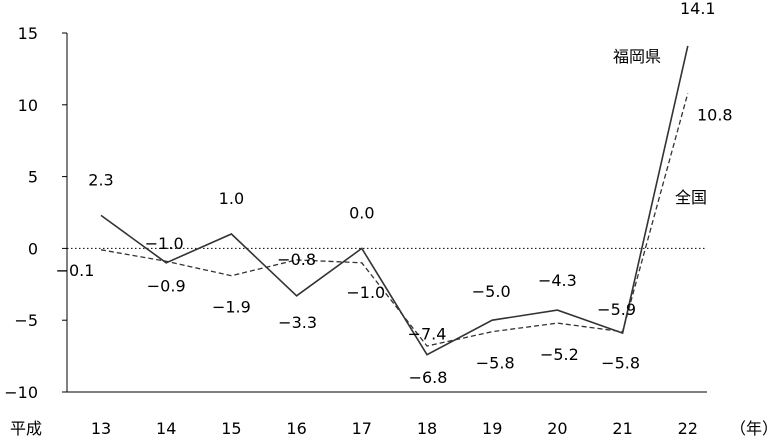 The width and height of the screenshot is (772, 447). I want to click on x-tick-label: 13, so click(101, 428).